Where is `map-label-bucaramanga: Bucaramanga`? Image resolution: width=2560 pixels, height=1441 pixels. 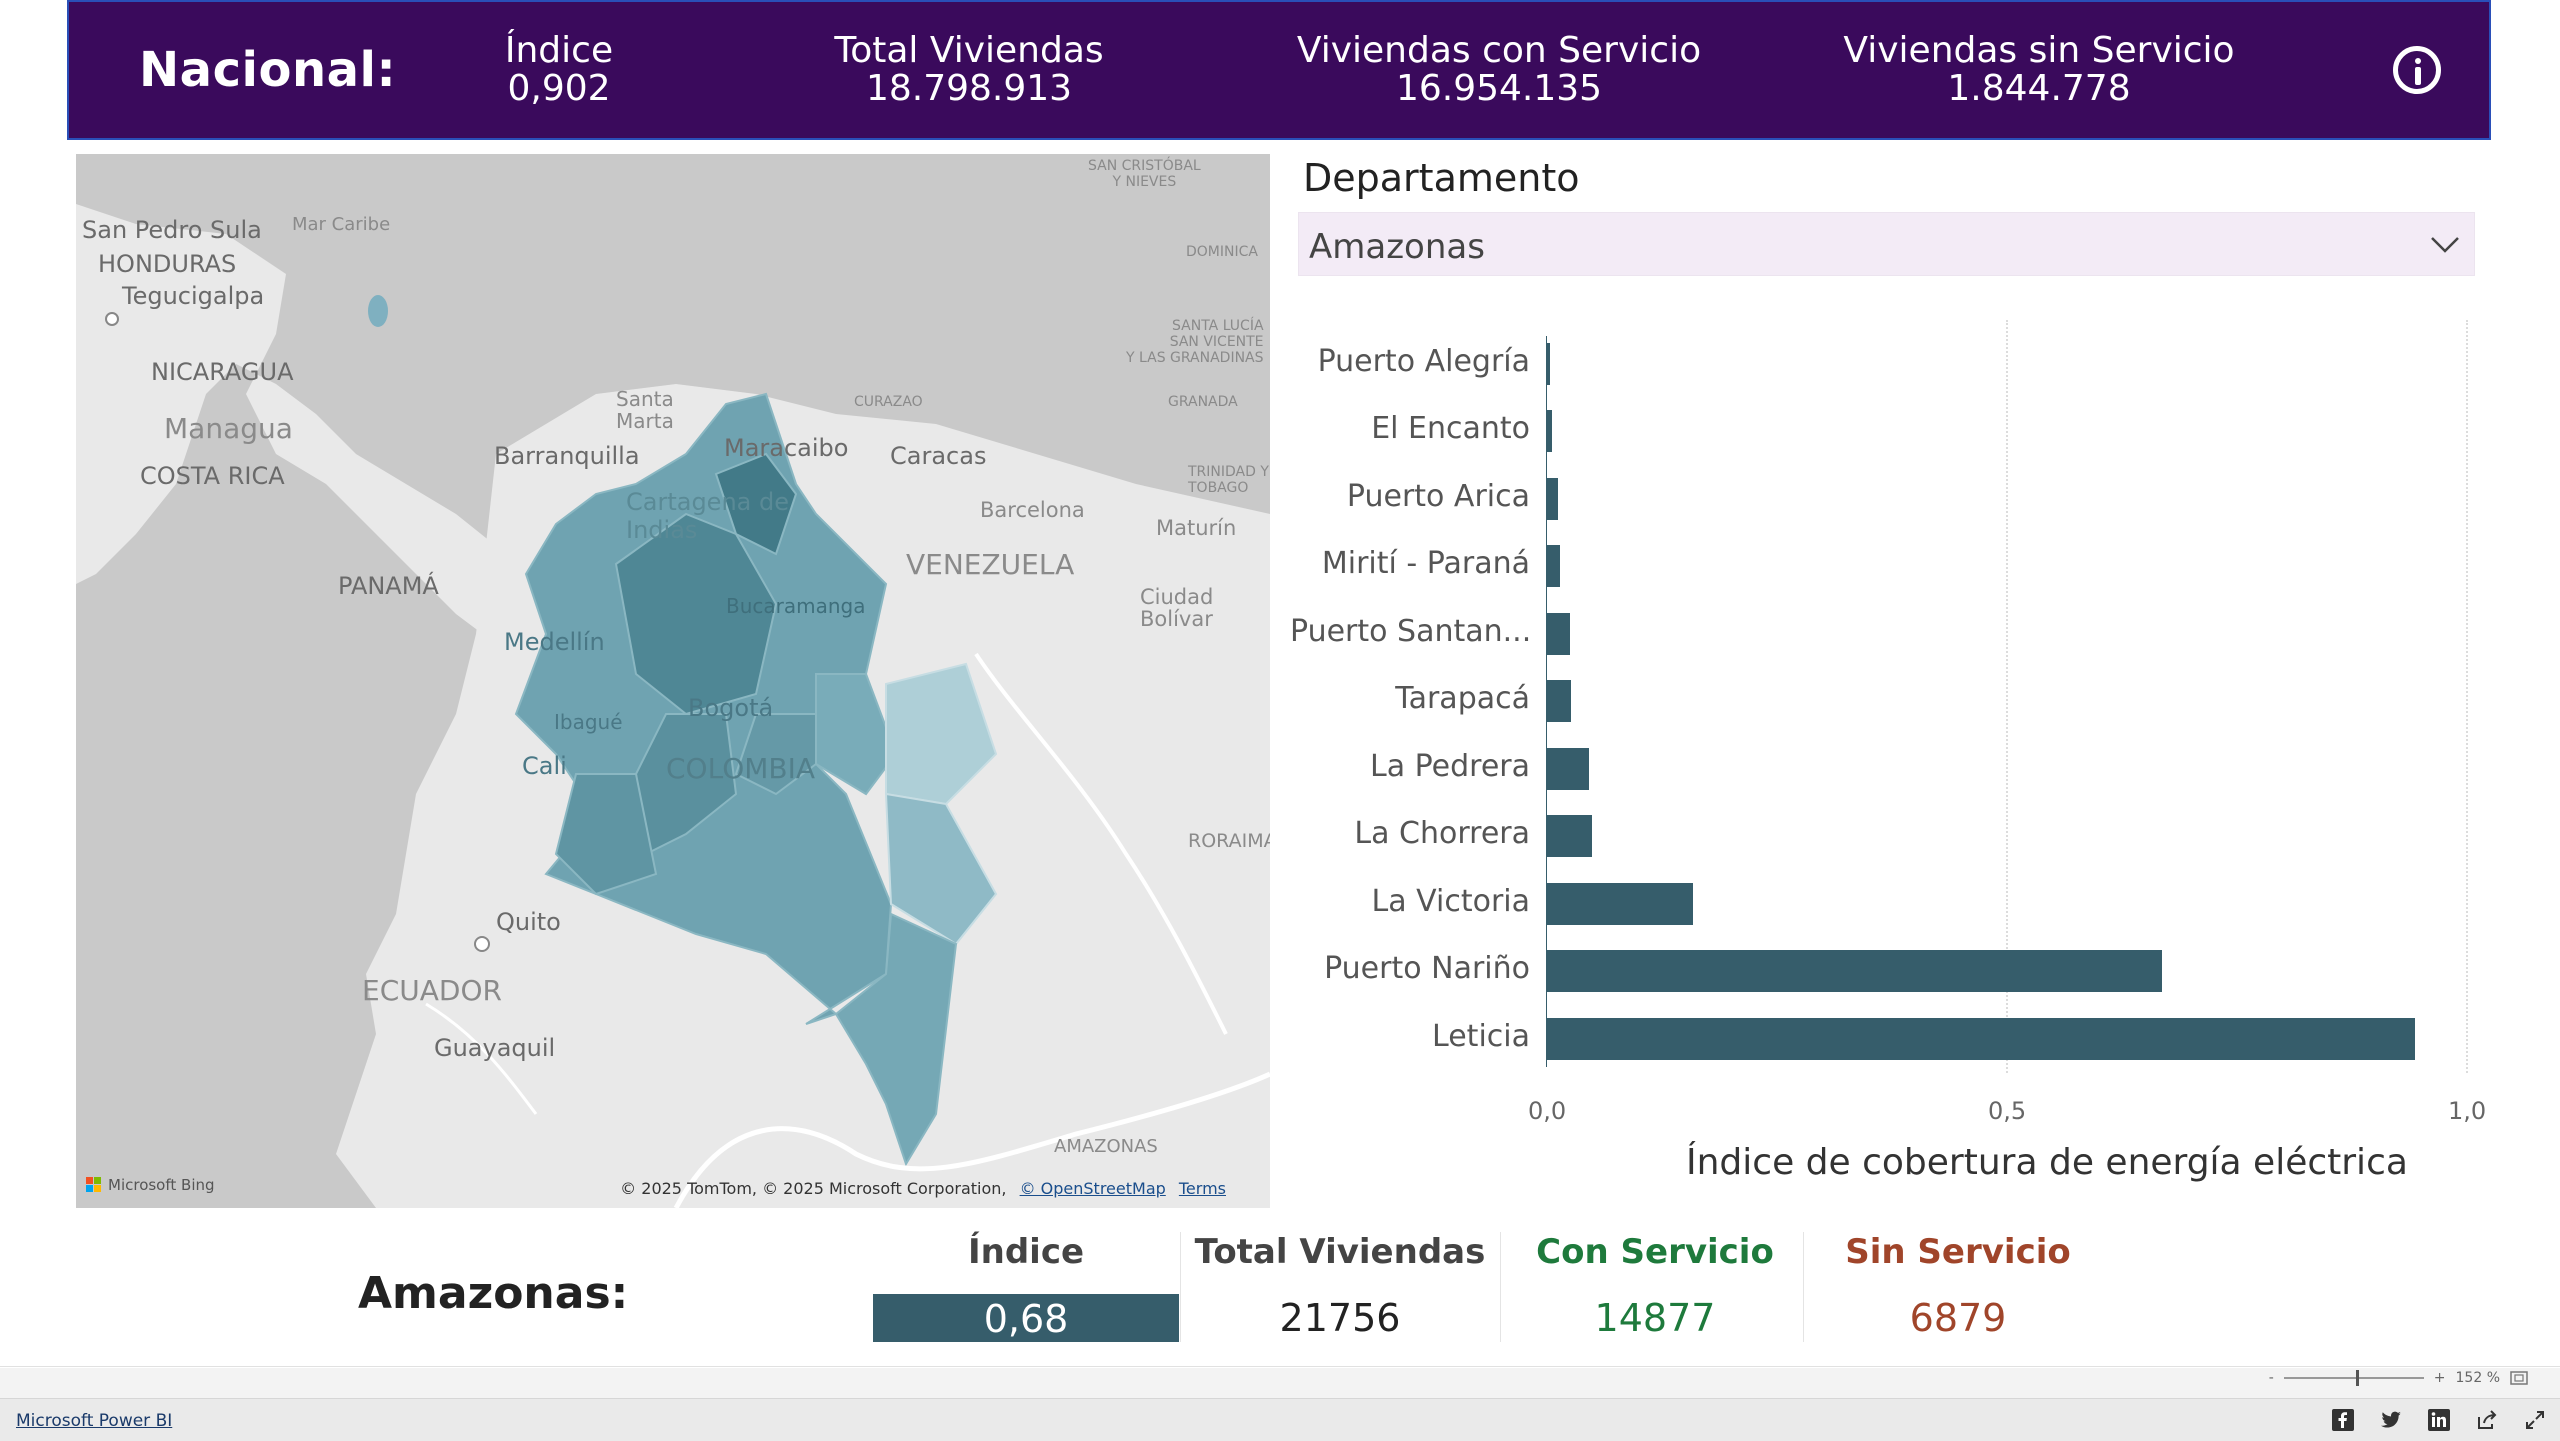 map-label-bucaramanga: Bucaramanga is located at coordinates (796, 606).